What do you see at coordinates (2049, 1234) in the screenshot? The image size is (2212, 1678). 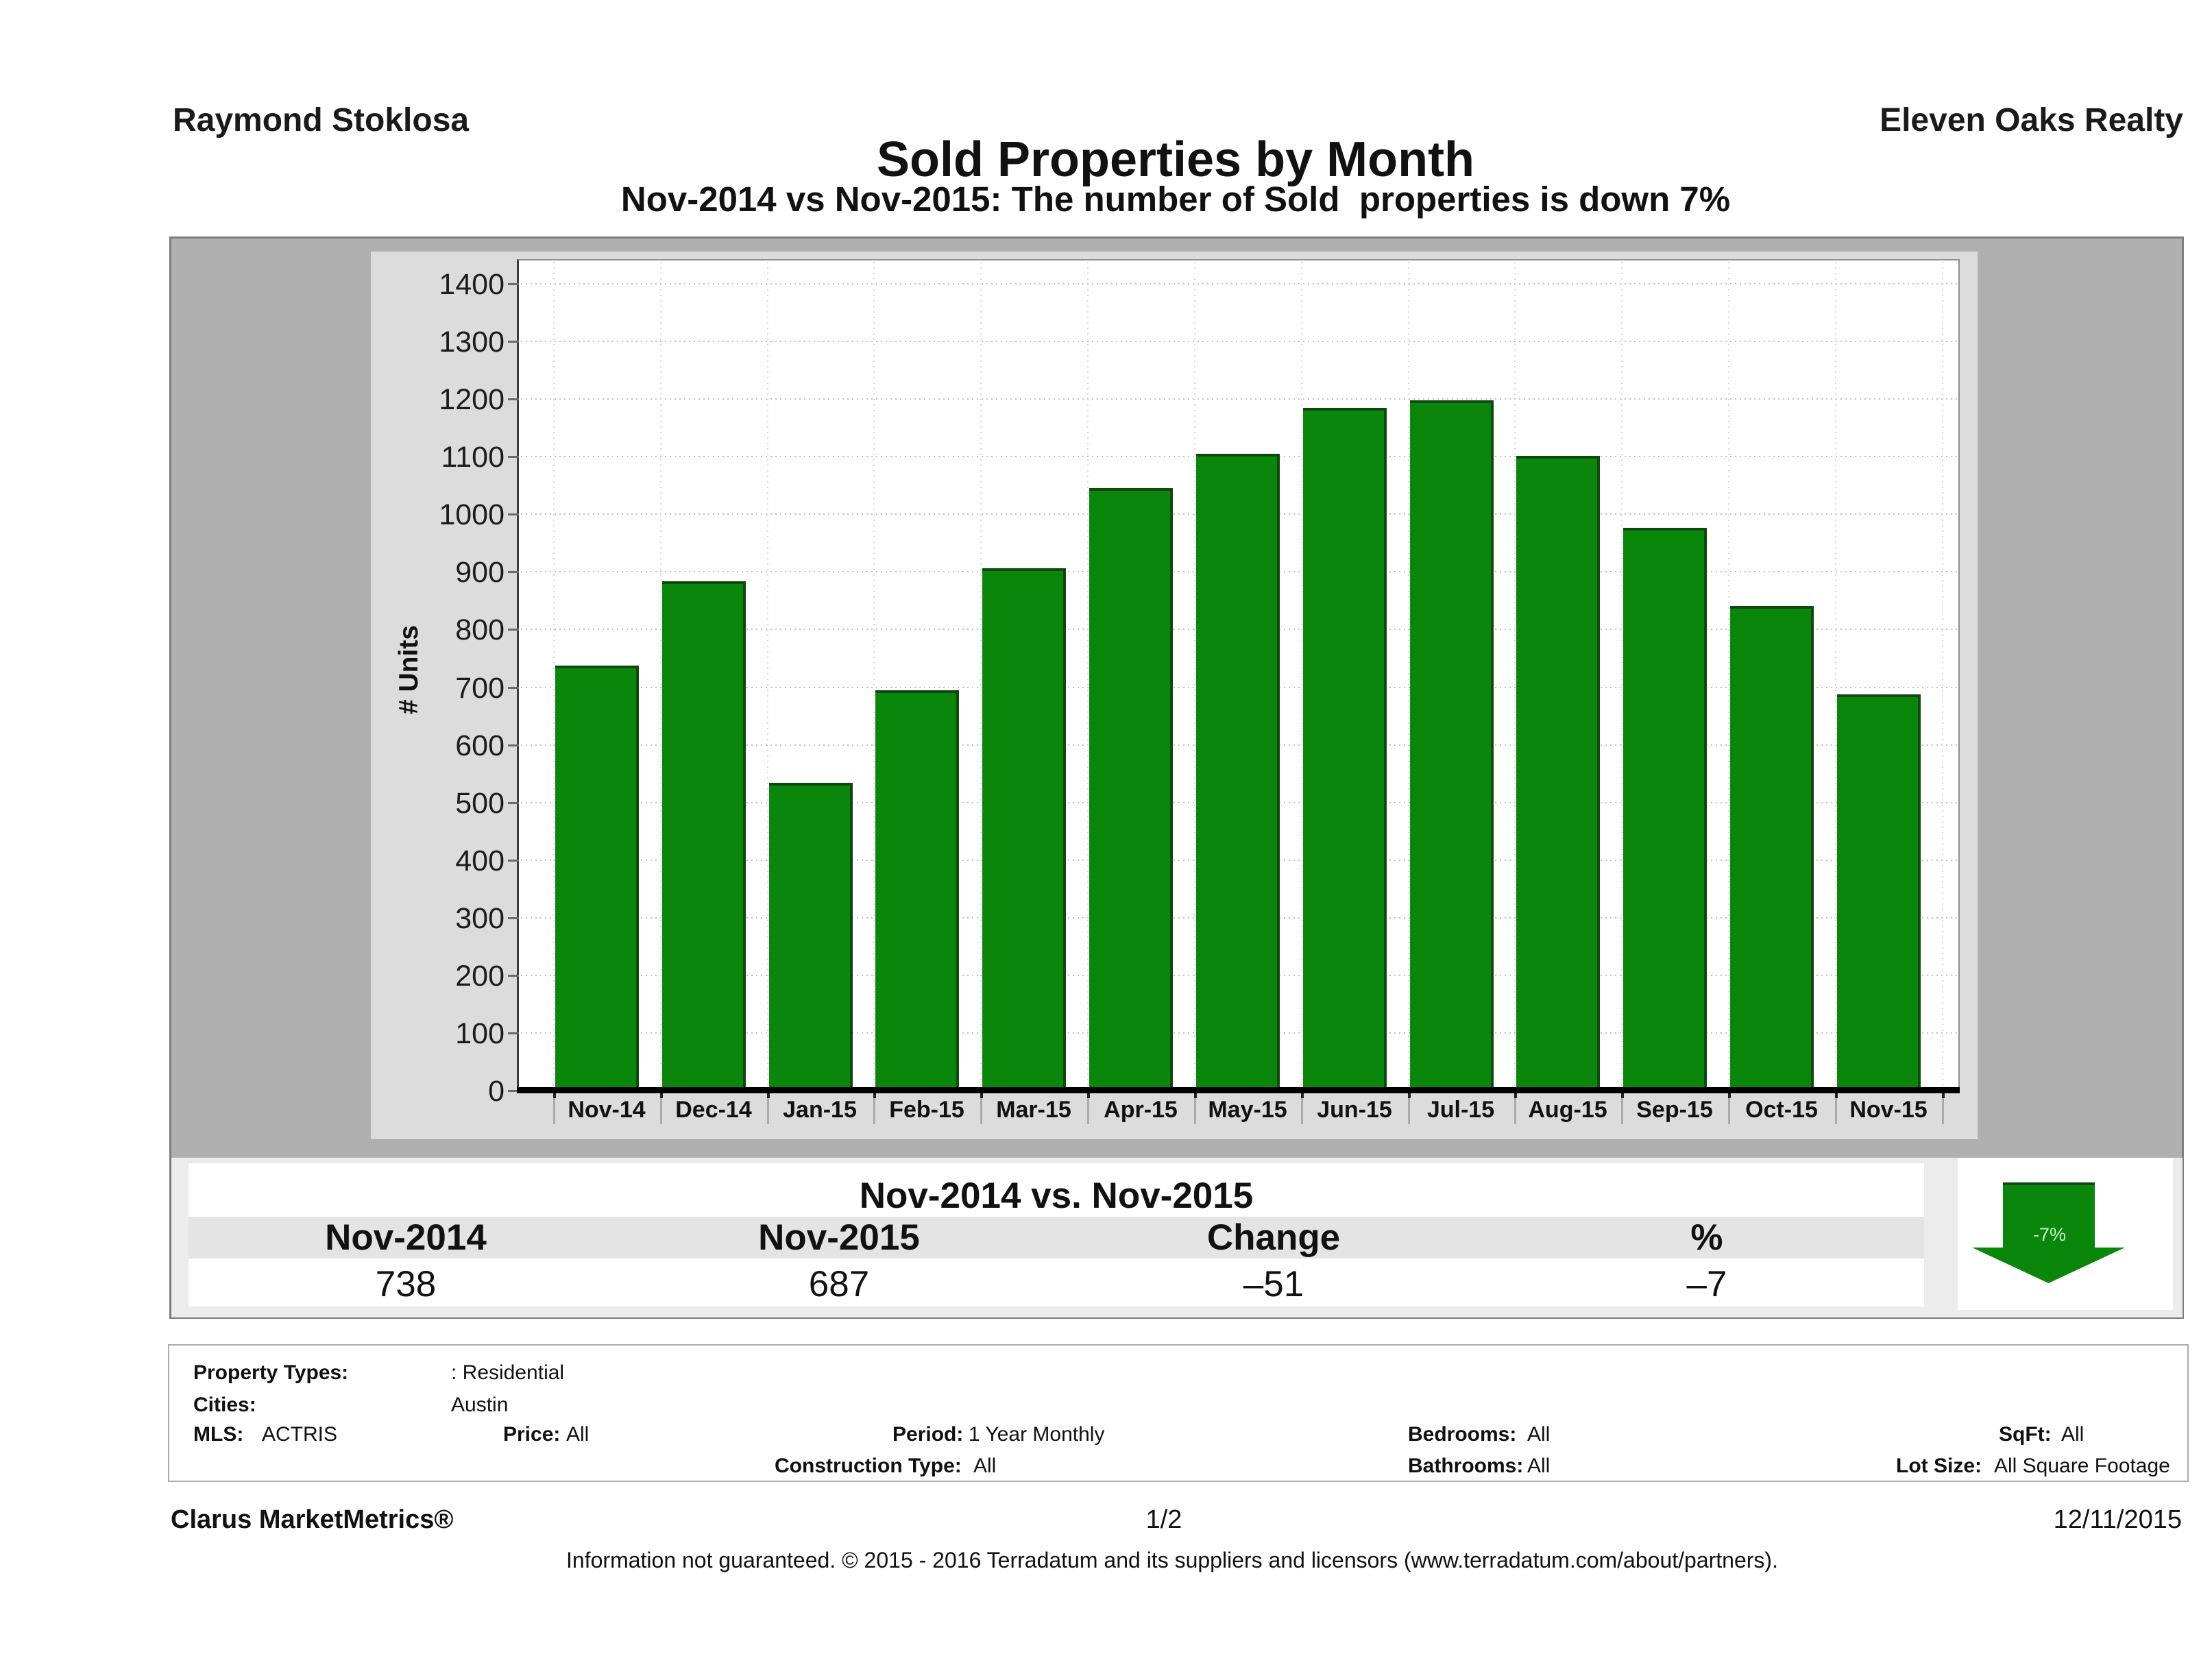 I see `svg-text: -7%` at bounding box center [2049, 1234].